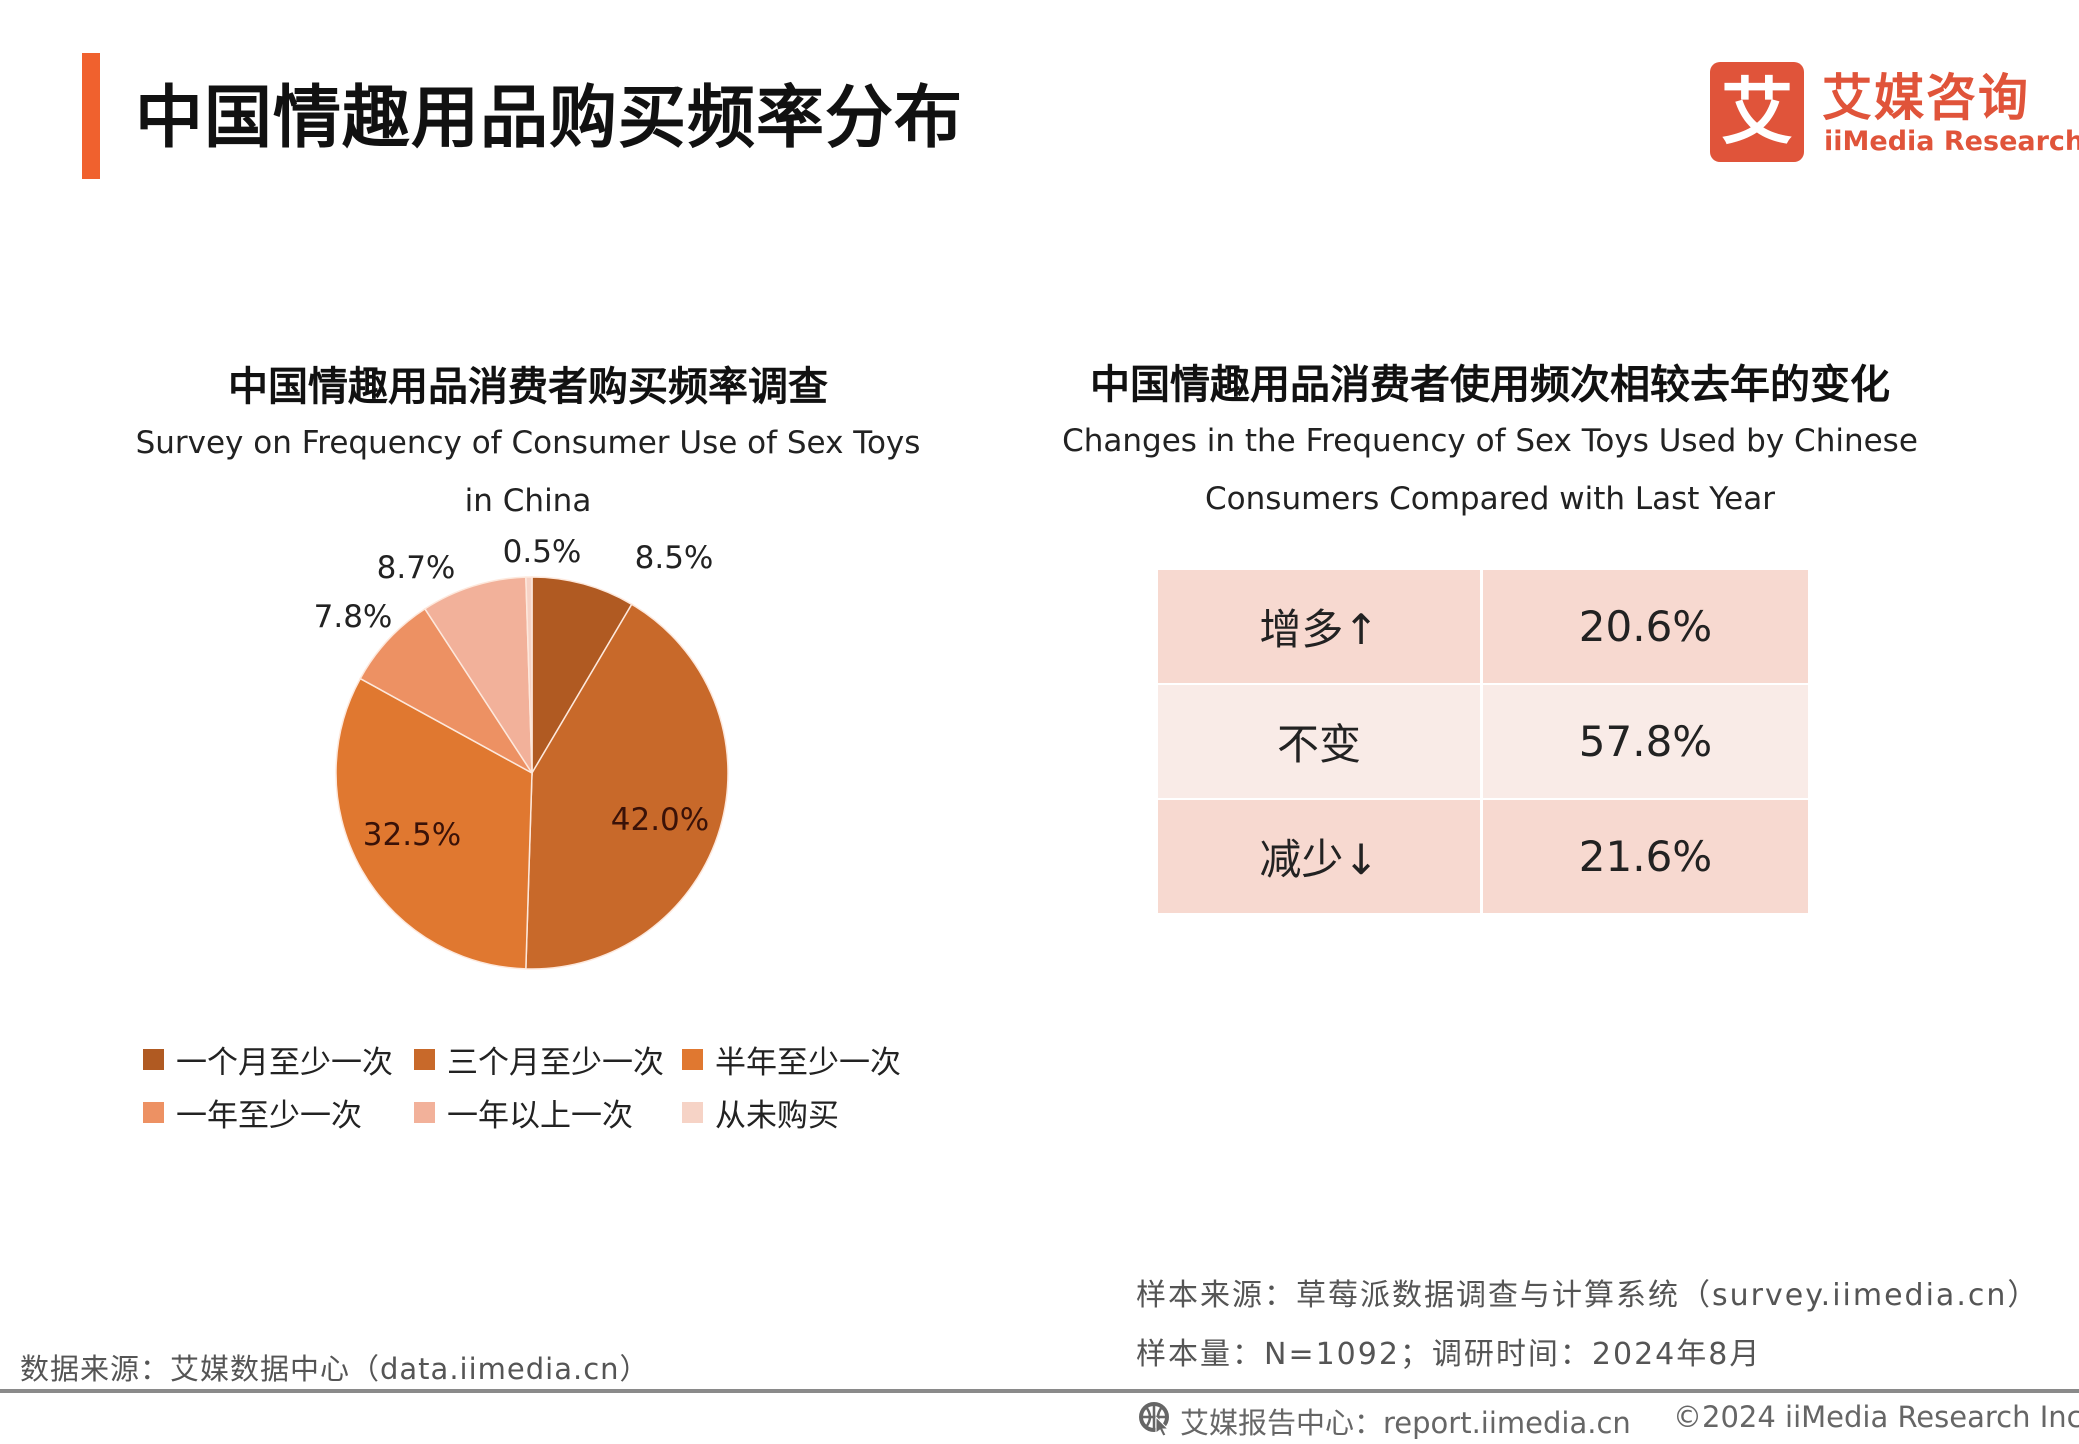  What do you see at coordinates (1449, 1354) in the screenshot?
I see `sample-size-note: 样本量：N=1092；调研时间：2024年8月` at bounding box center [1449, 1354].